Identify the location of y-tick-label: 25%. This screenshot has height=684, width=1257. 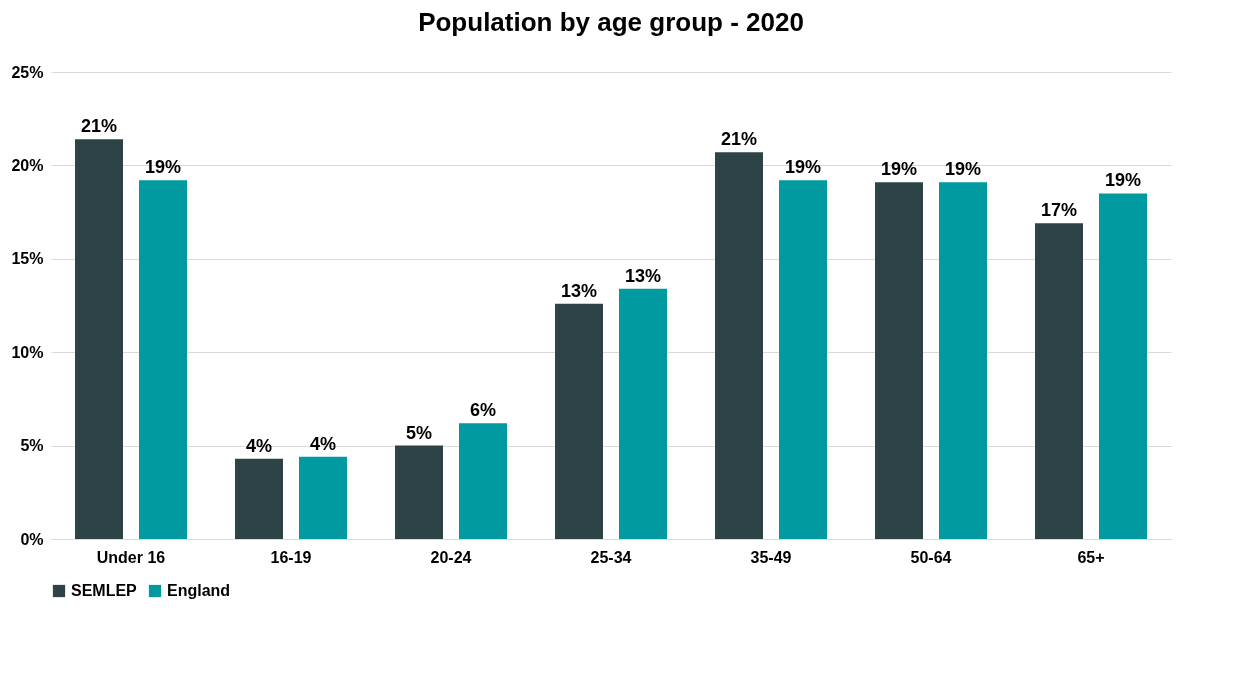
(27, 72).